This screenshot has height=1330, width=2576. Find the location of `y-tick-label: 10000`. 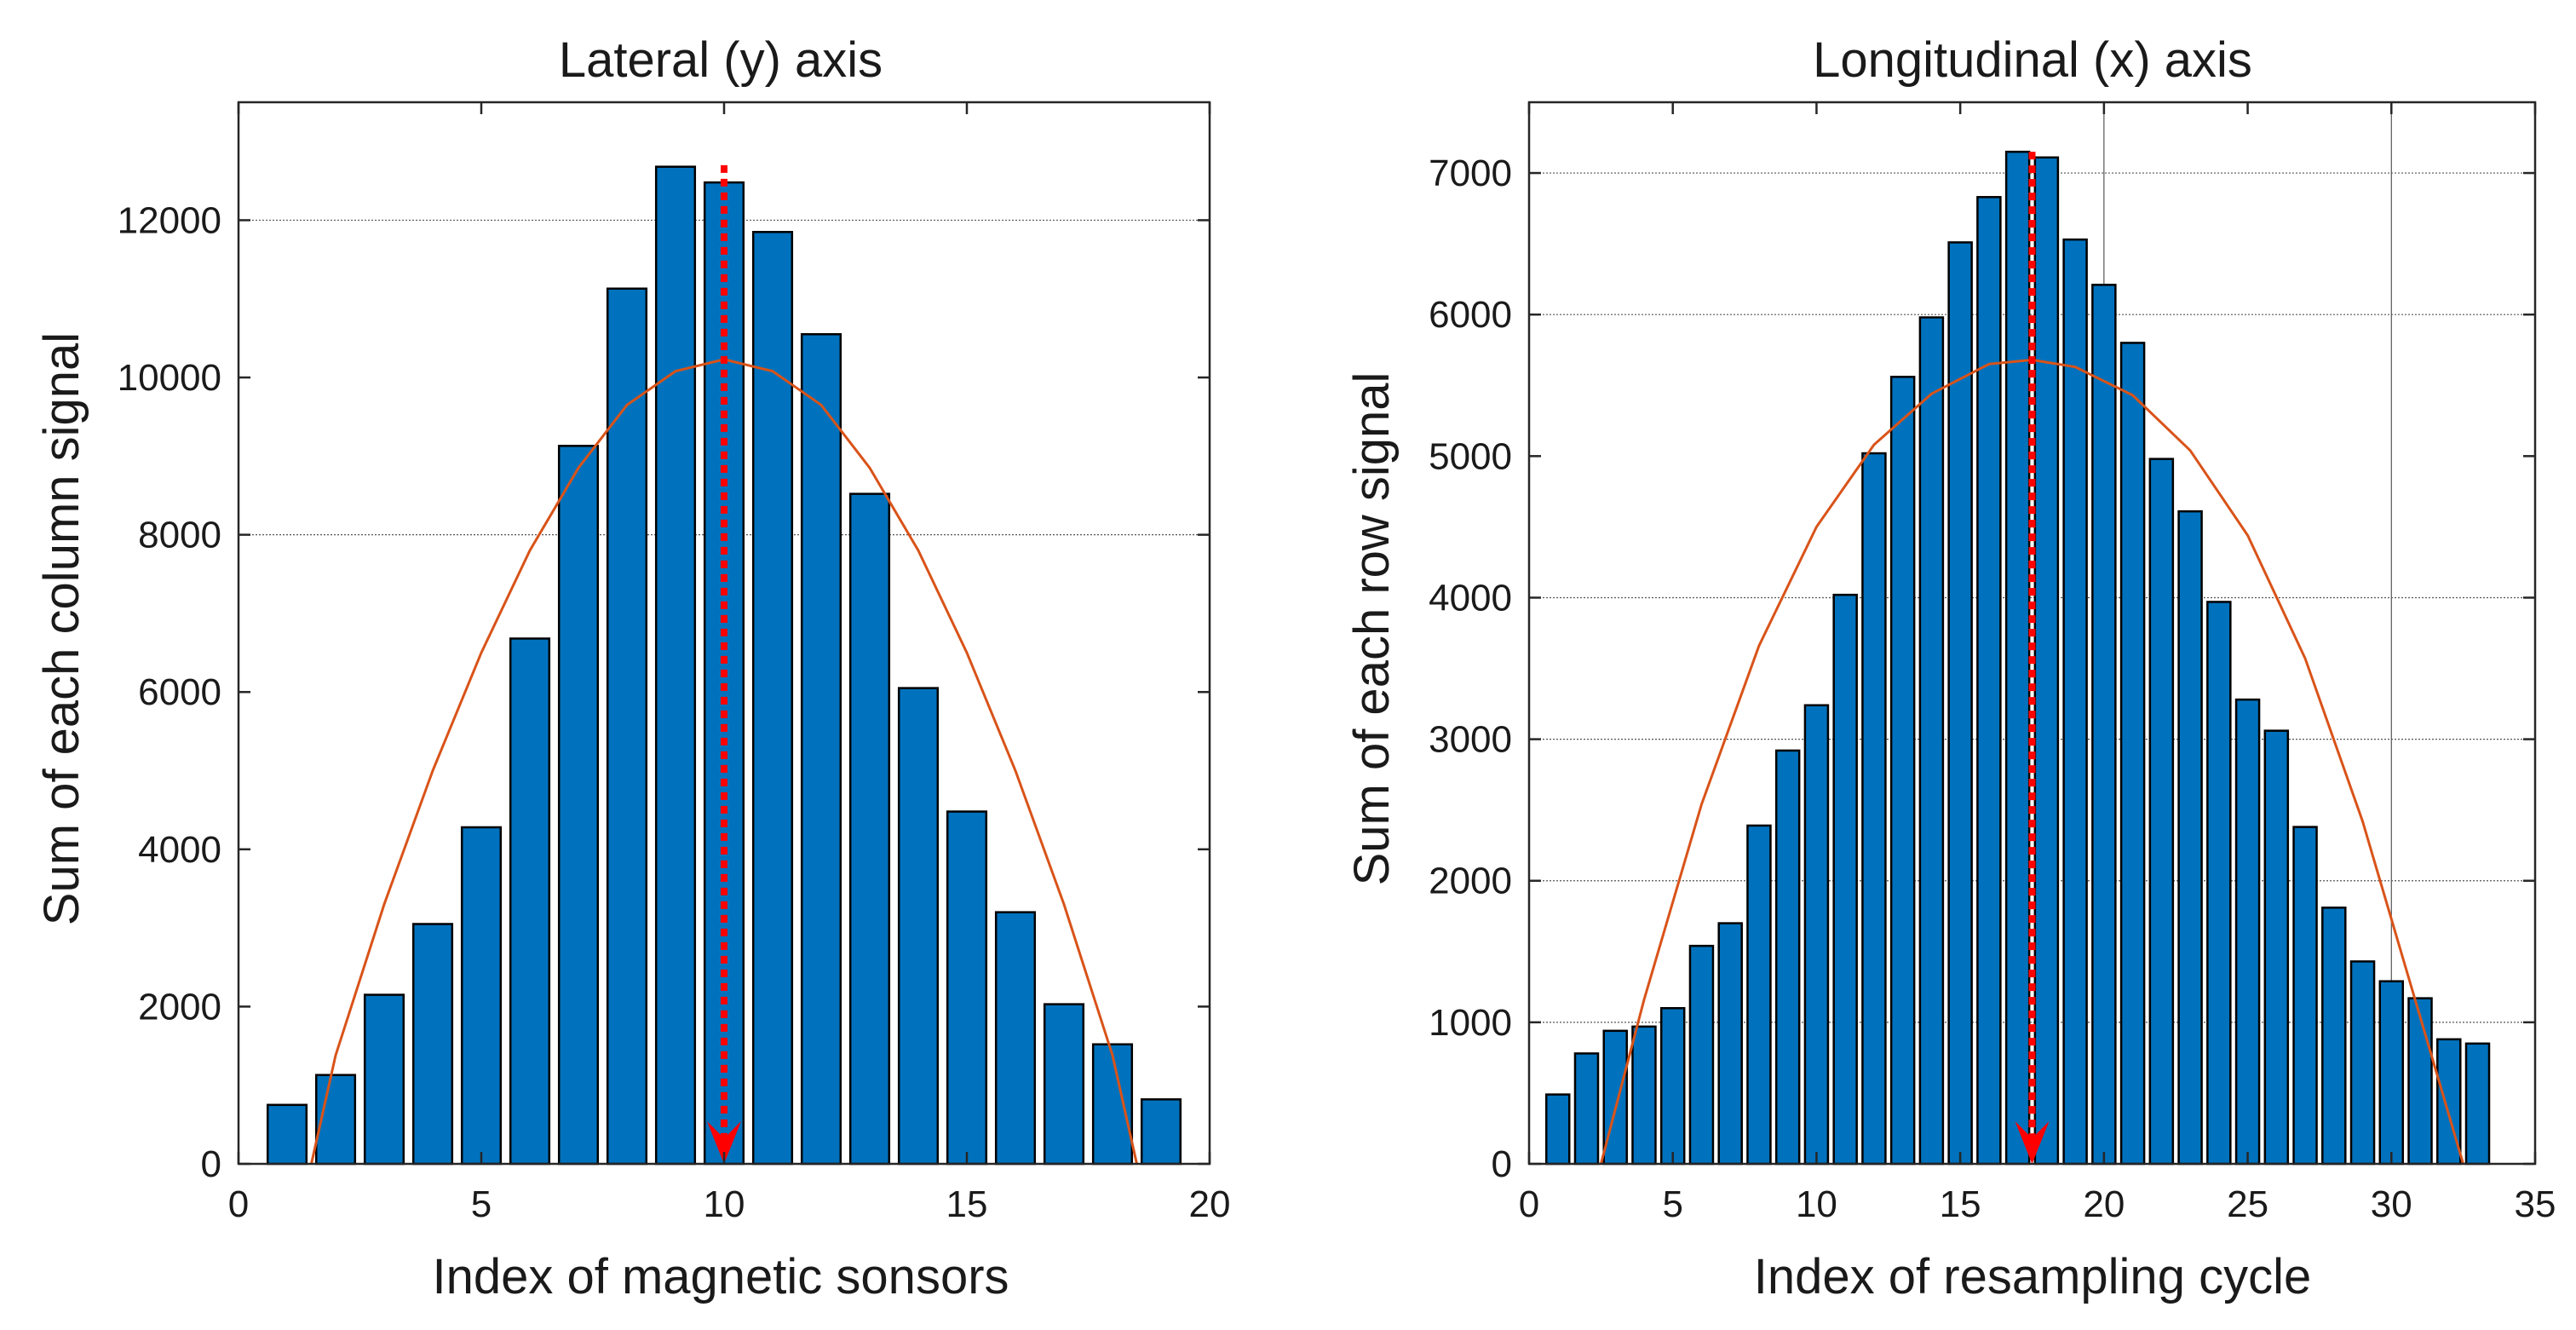

y-tick-label: 10000 is located at coordinates (170, 378).